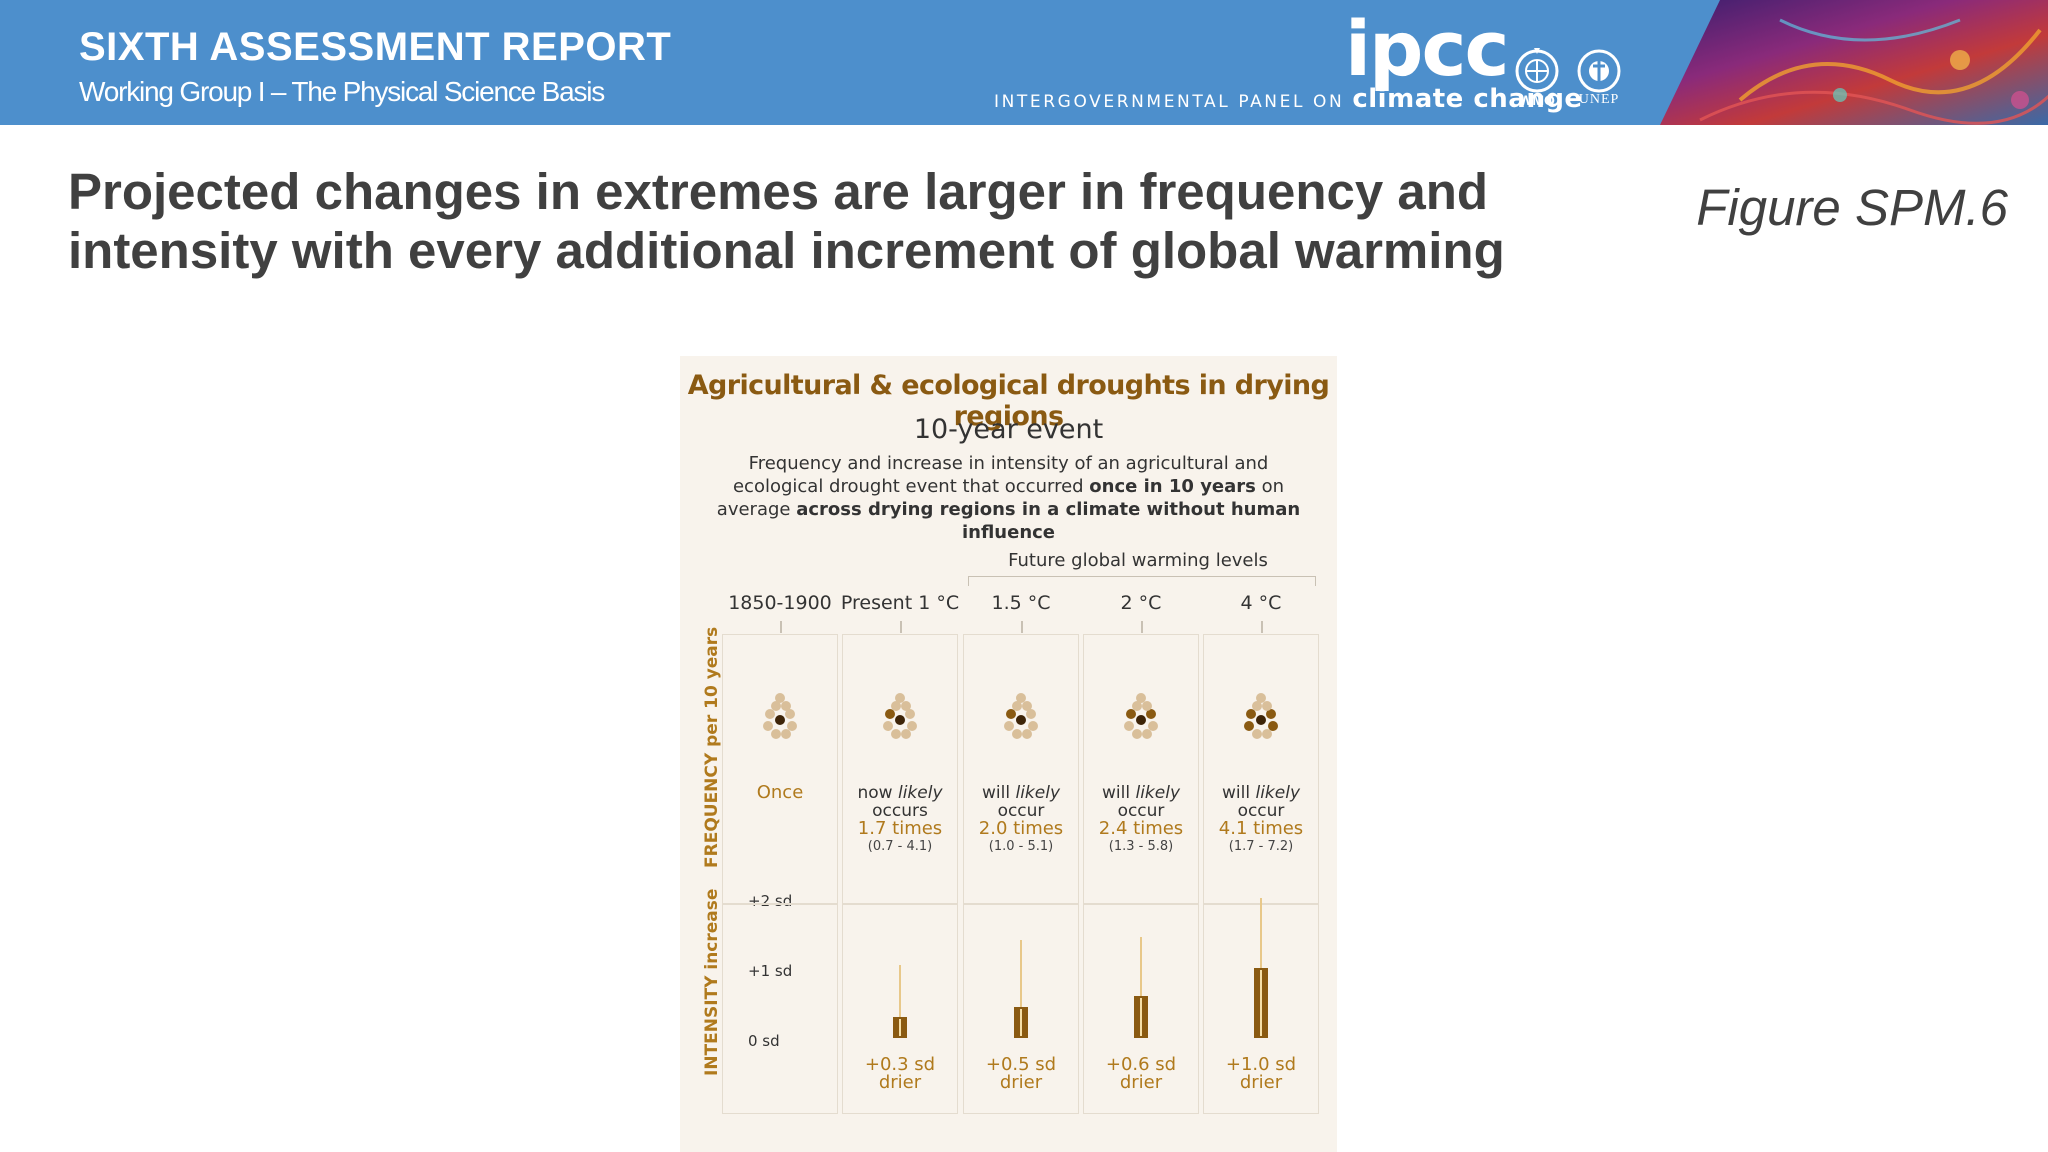  I want to click on unep-label: UNEP, so click(1599, 99).